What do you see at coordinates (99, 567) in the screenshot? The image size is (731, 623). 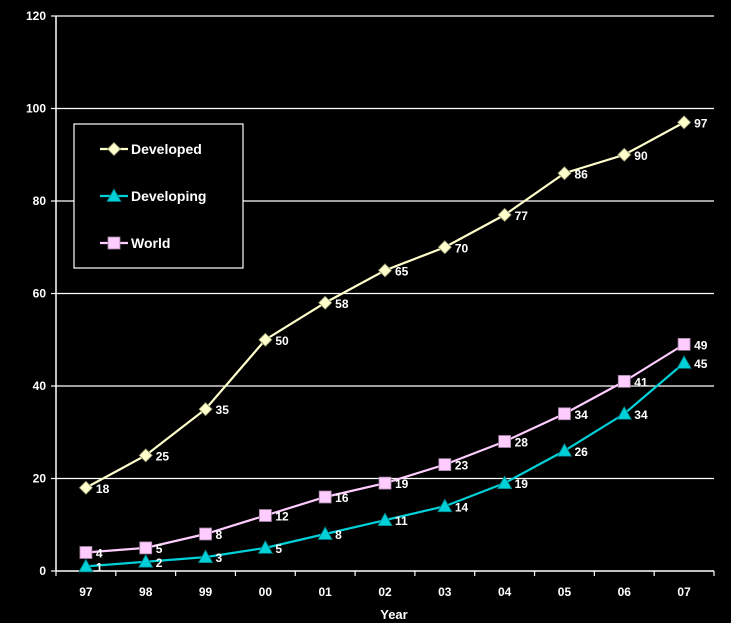 I see `data-label: 1` at bounding box center [99, 567].